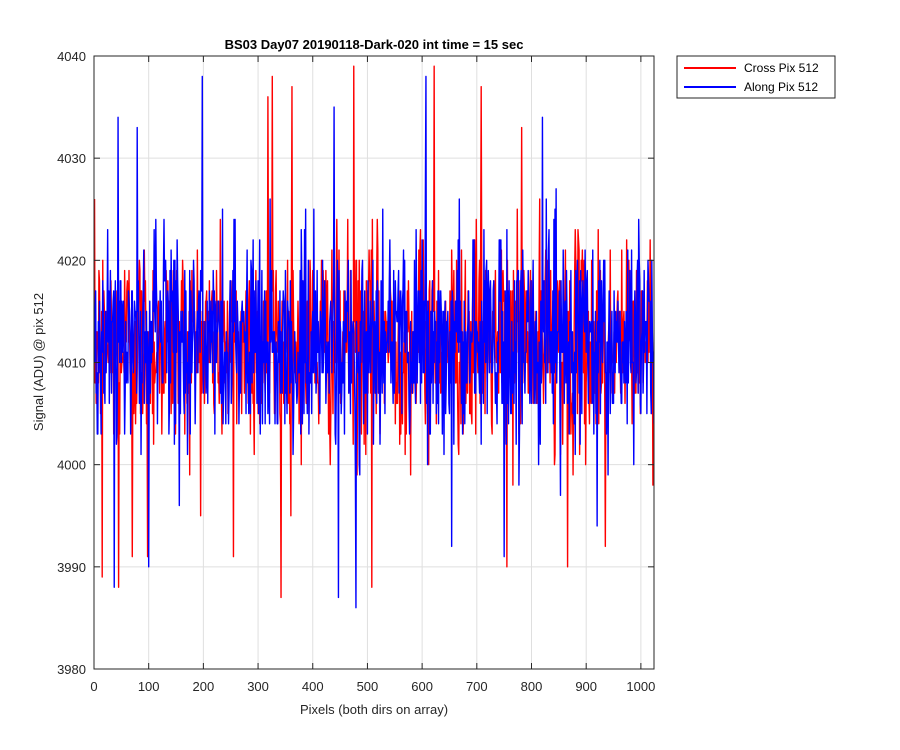 The image size is (900, 750). I want to click on x-tick-label: 900, so click(586, 686).